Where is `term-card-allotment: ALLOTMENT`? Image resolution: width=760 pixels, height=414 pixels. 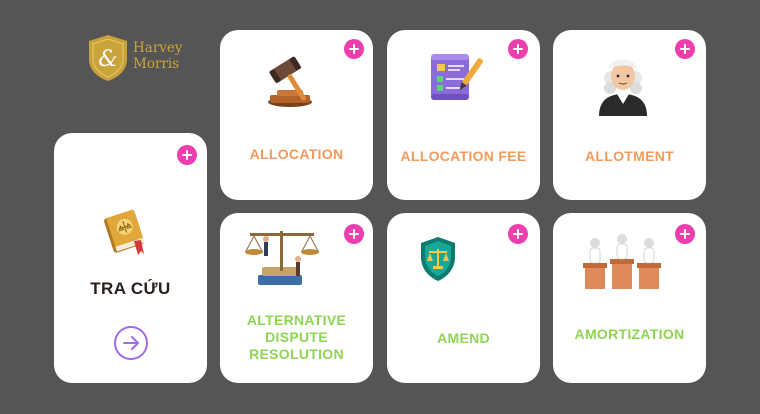 term-card-allotment: ALLOTMENT is located at coordinates (629, 115).